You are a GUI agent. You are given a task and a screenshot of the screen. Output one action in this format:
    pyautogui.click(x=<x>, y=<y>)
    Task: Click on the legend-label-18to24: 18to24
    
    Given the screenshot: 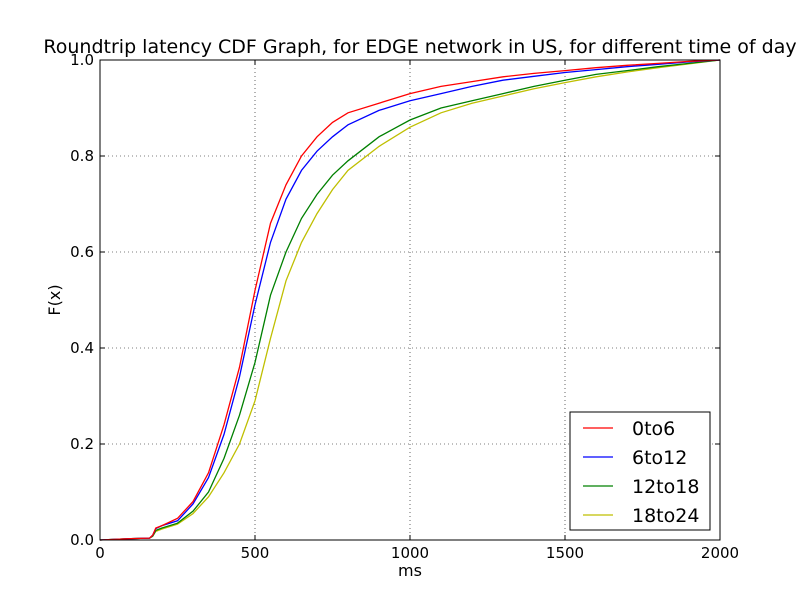 What is the action you would take?
    pyautogui.click(x=665, y=516)
    